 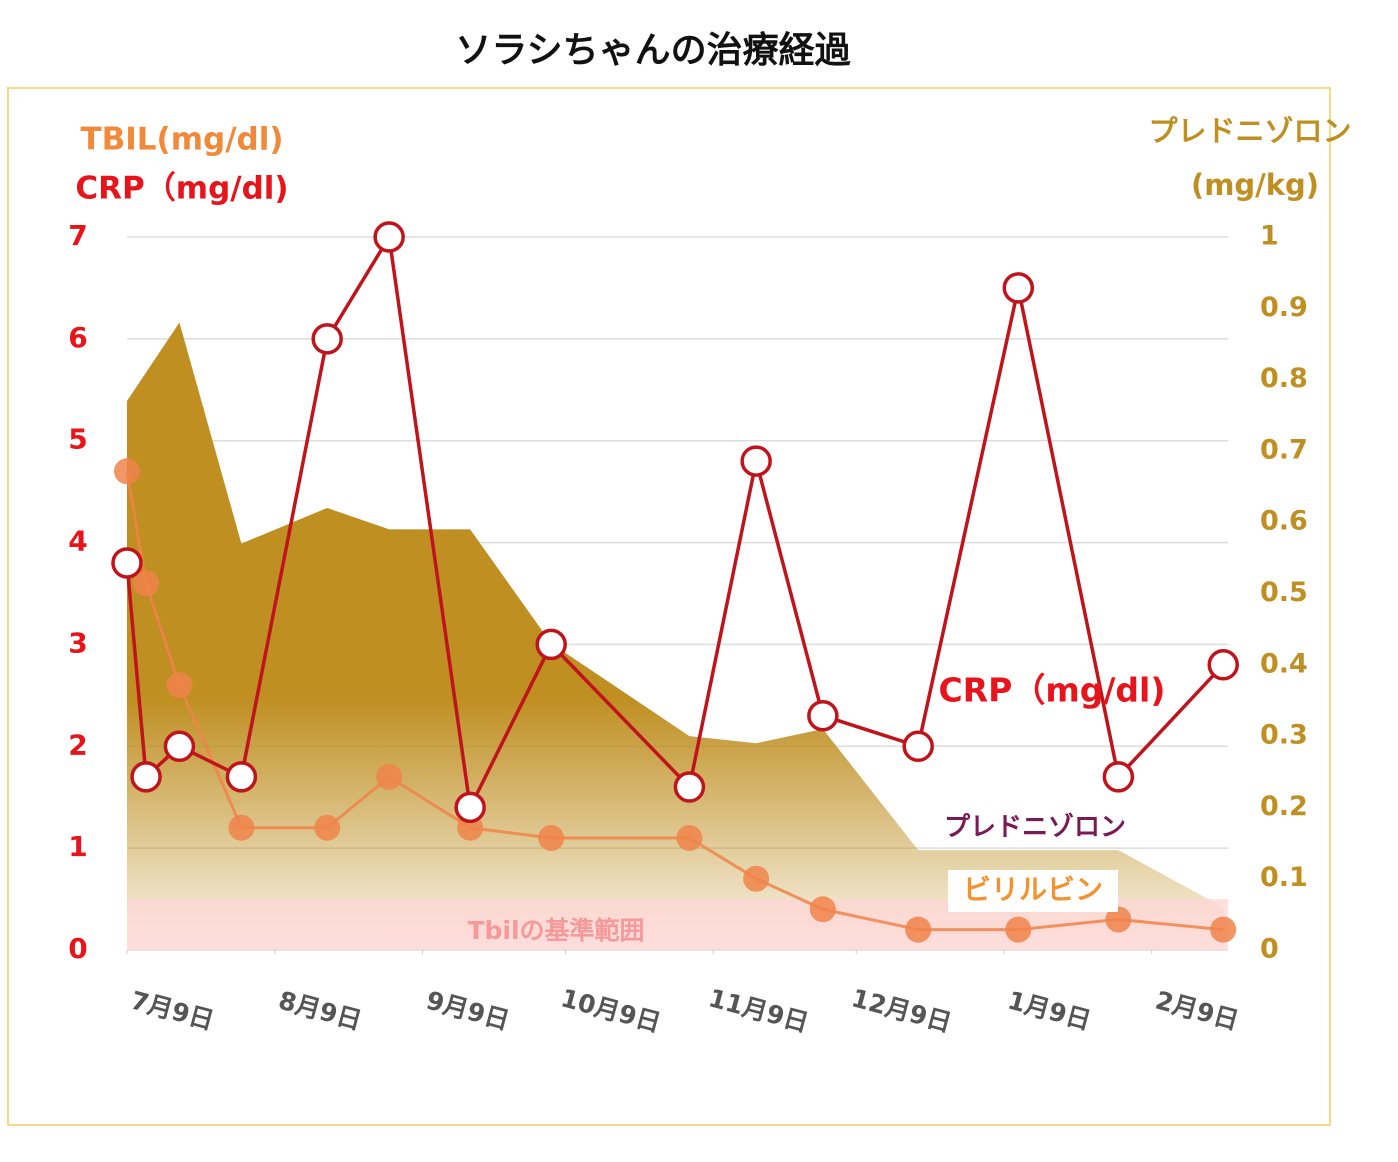 What do you see at coordinates (1284, 877) in the screenshot?
I see `y2-tick-label: 0.1` at bounding box center [1284, 877].